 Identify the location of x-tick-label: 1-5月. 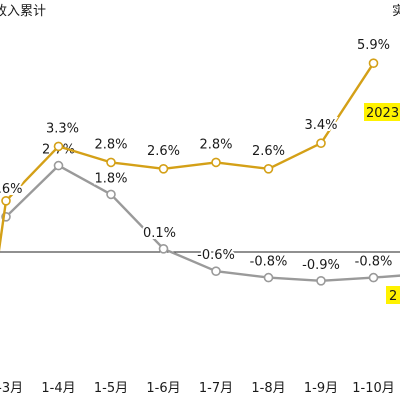
(111, 388).